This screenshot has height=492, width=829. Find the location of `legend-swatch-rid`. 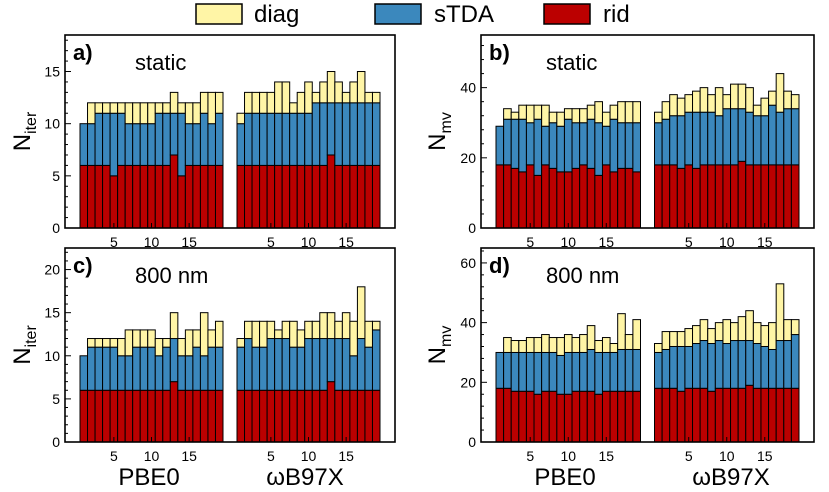

legend-swatch-rid is located at coordinates (567, 14).